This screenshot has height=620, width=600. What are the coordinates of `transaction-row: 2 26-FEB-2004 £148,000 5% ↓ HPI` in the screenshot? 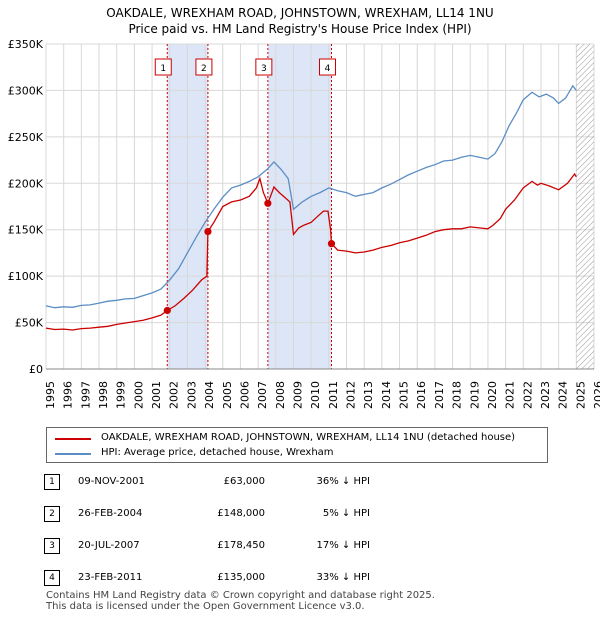 It's located at (300, 515).